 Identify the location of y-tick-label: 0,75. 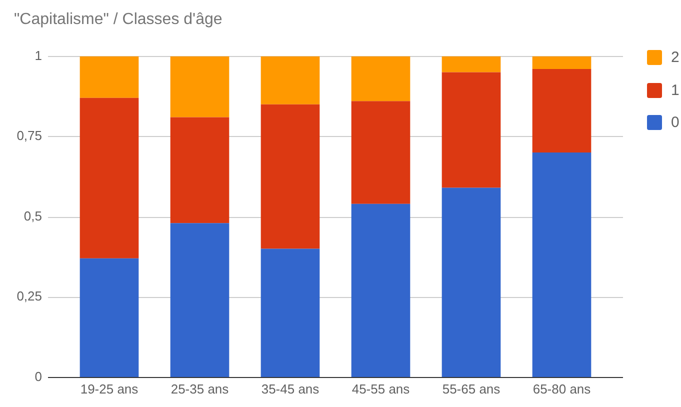
(29, 136).